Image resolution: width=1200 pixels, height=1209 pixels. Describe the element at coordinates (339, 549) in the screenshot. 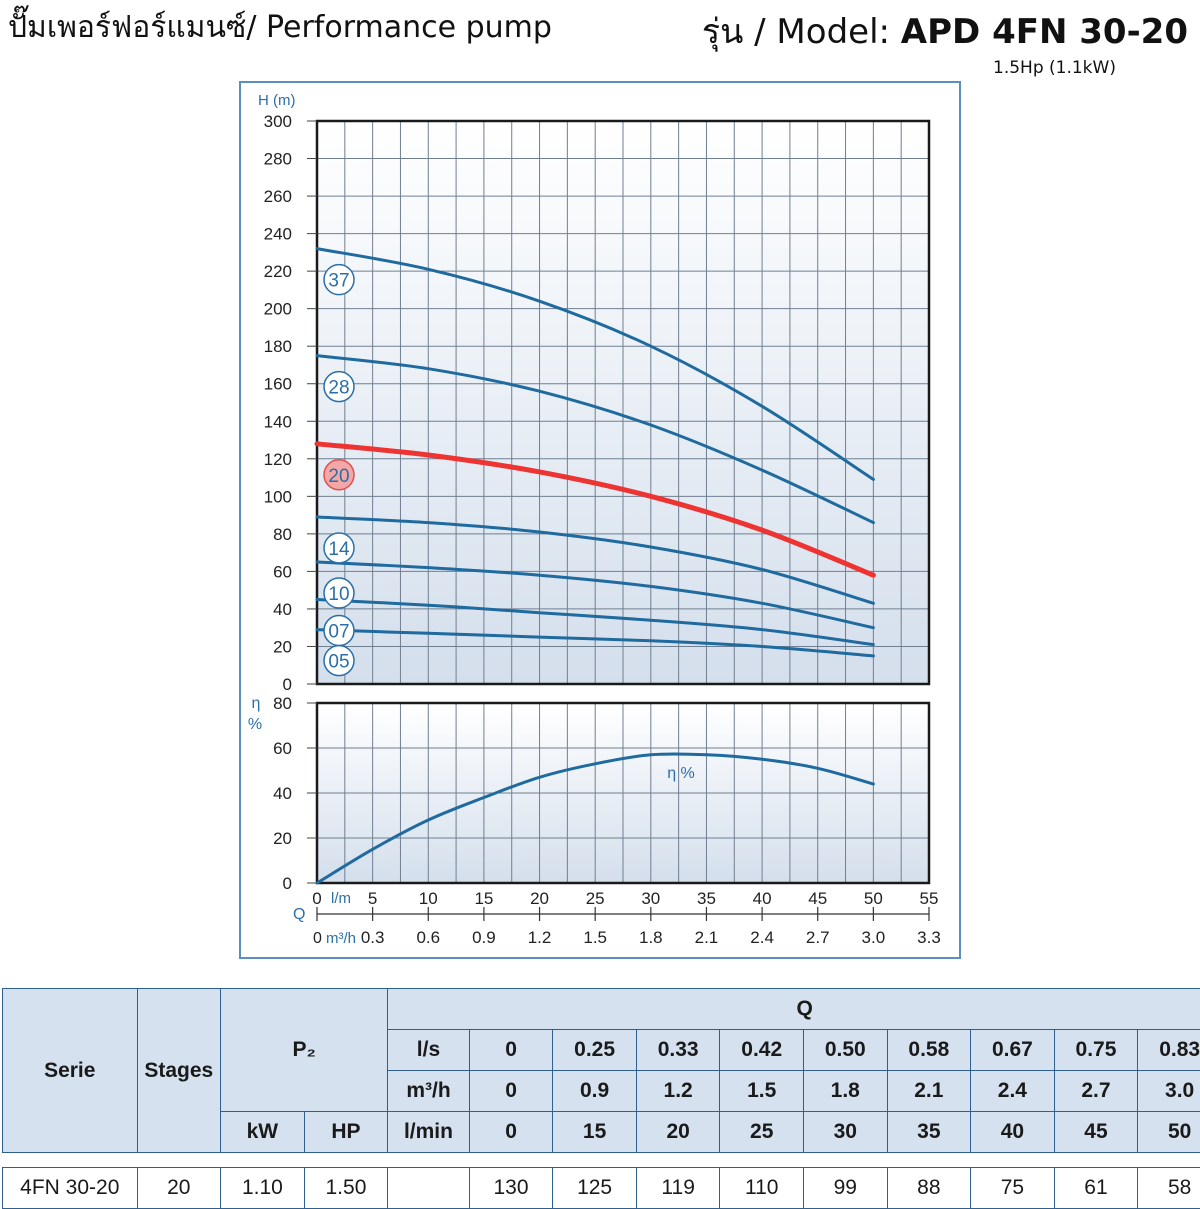

I see `stage-label-text: 14` at that location.